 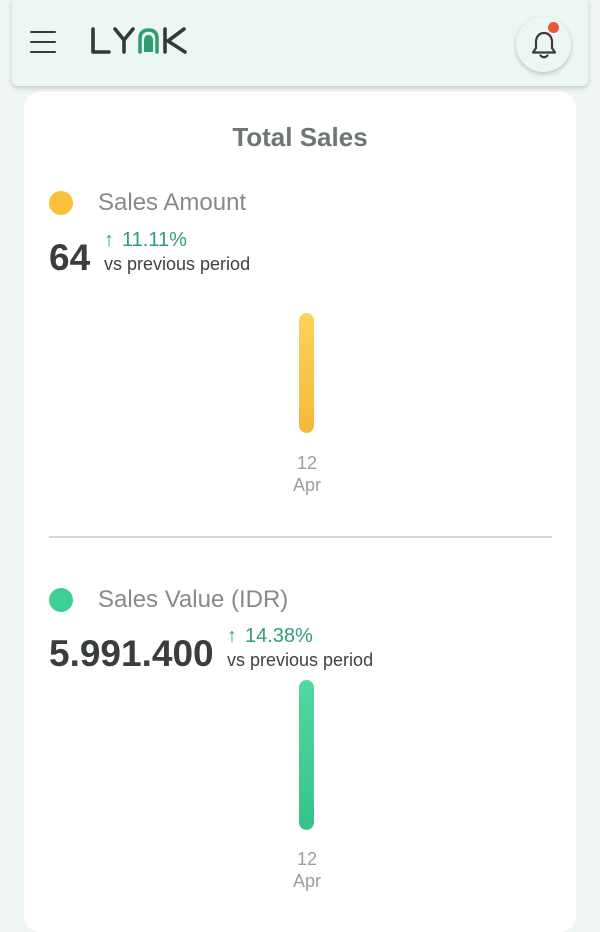 What do you see at coordinates (553, 27) in the screenshot?
I see `notification-badge` at bounding box center [553, 27].